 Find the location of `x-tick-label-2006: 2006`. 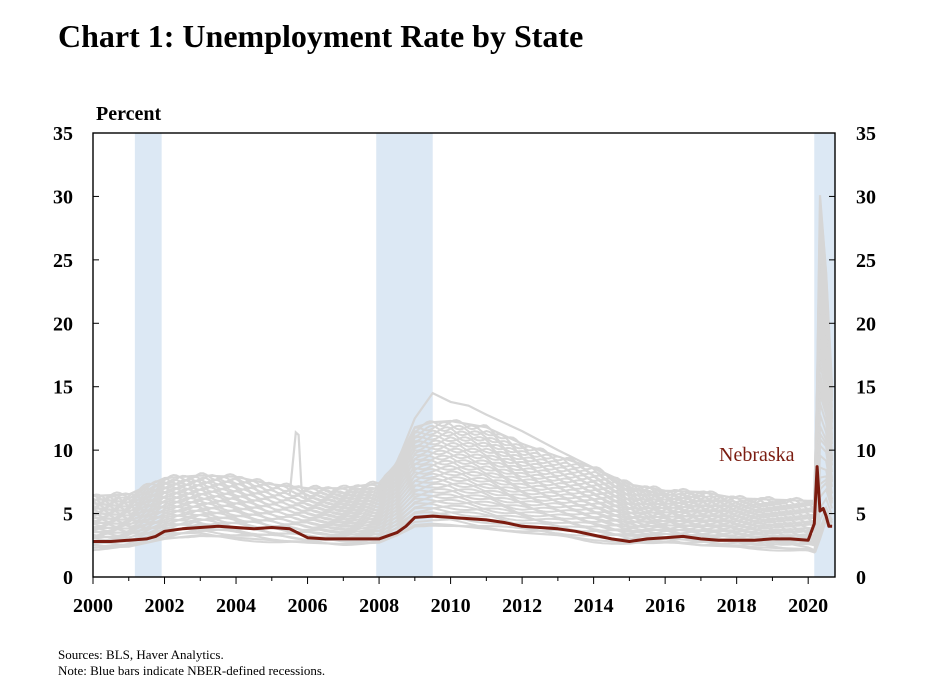

x-tick-label-2006: 2006 is located at coordinates (308, 606).